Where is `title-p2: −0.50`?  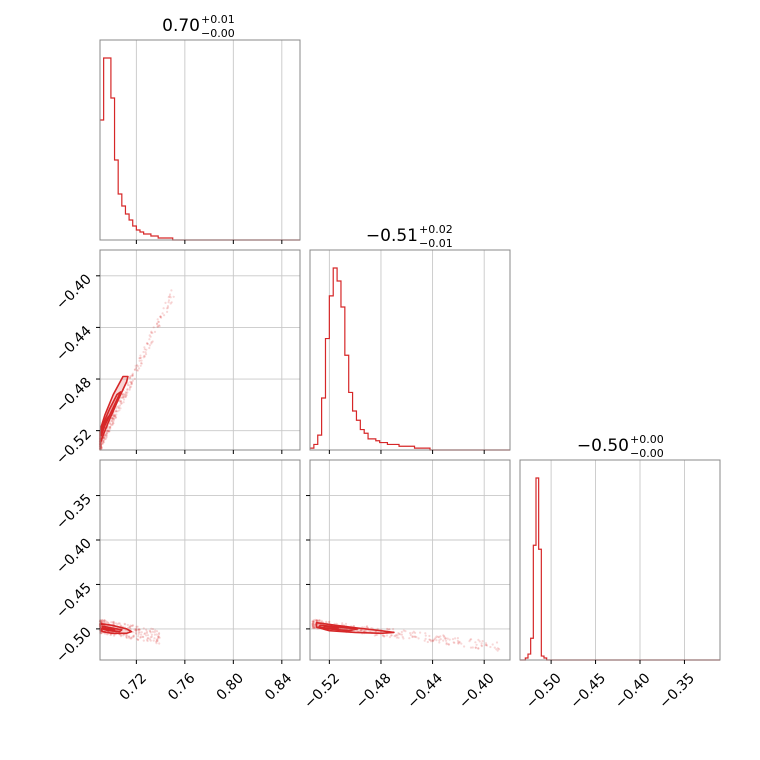 title-p2: −0.50 is located at coordinates (603, 446).